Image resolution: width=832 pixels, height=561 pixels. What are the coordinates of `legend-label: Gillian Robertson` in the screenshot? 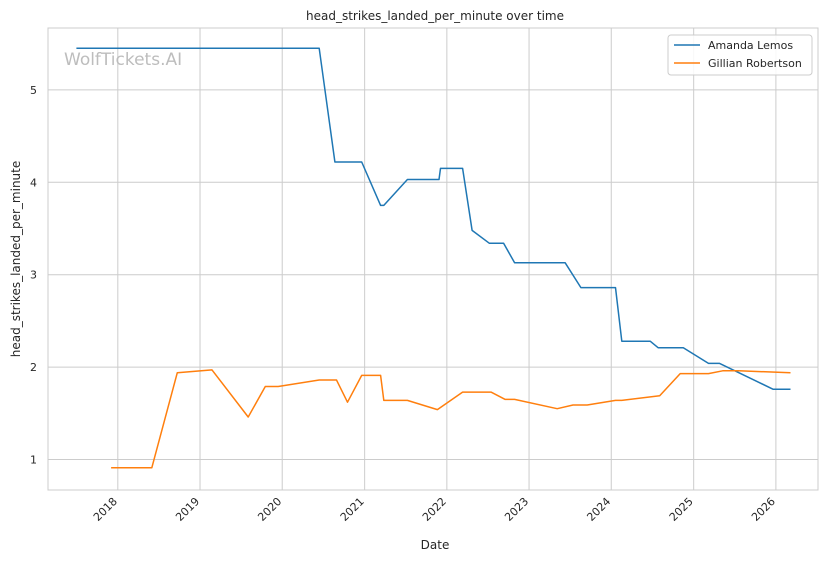 It's located at (755, 63).